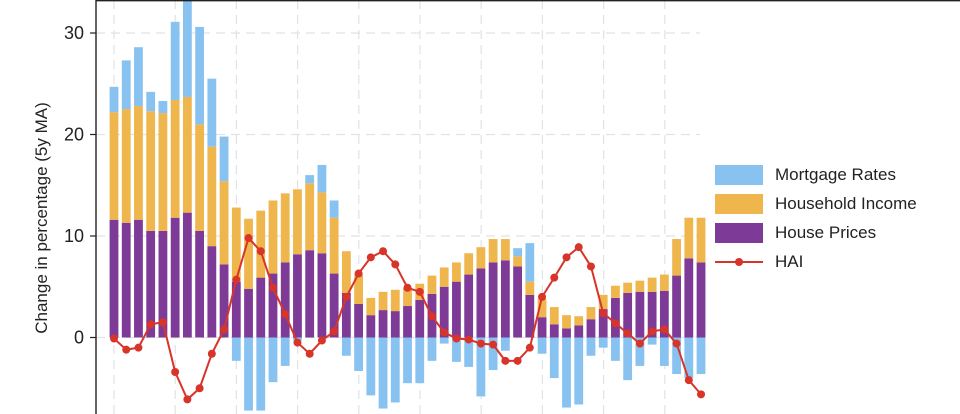  I want to click on legend-item-household-income: Household Income, so click(816, 203).